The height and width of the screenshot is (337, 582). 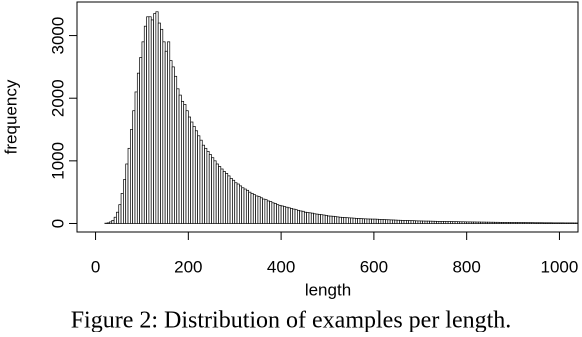 What do you see at coordinates (560, 266) in the screenshot?
I see `x-tick-label: 1000` at bounding box center [560, 266].